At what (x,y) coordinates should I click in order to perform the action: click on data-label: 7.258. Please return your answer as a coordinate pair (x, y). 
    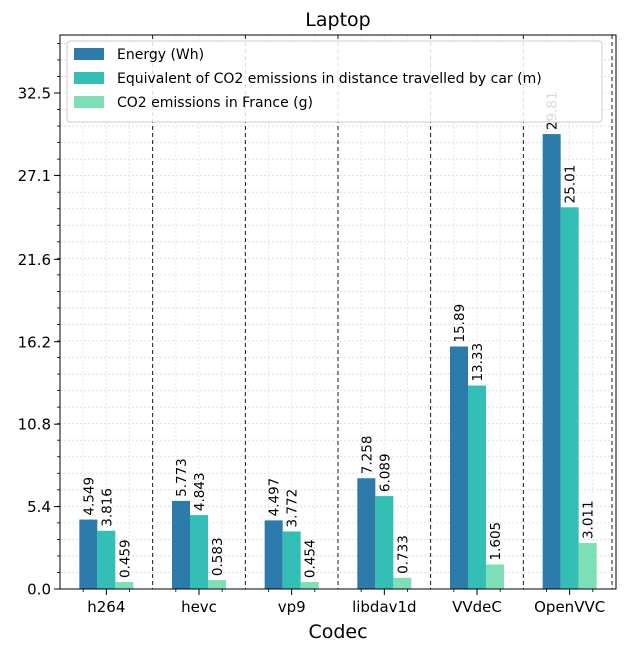
    Looking at the image, I should click on (367, 455).